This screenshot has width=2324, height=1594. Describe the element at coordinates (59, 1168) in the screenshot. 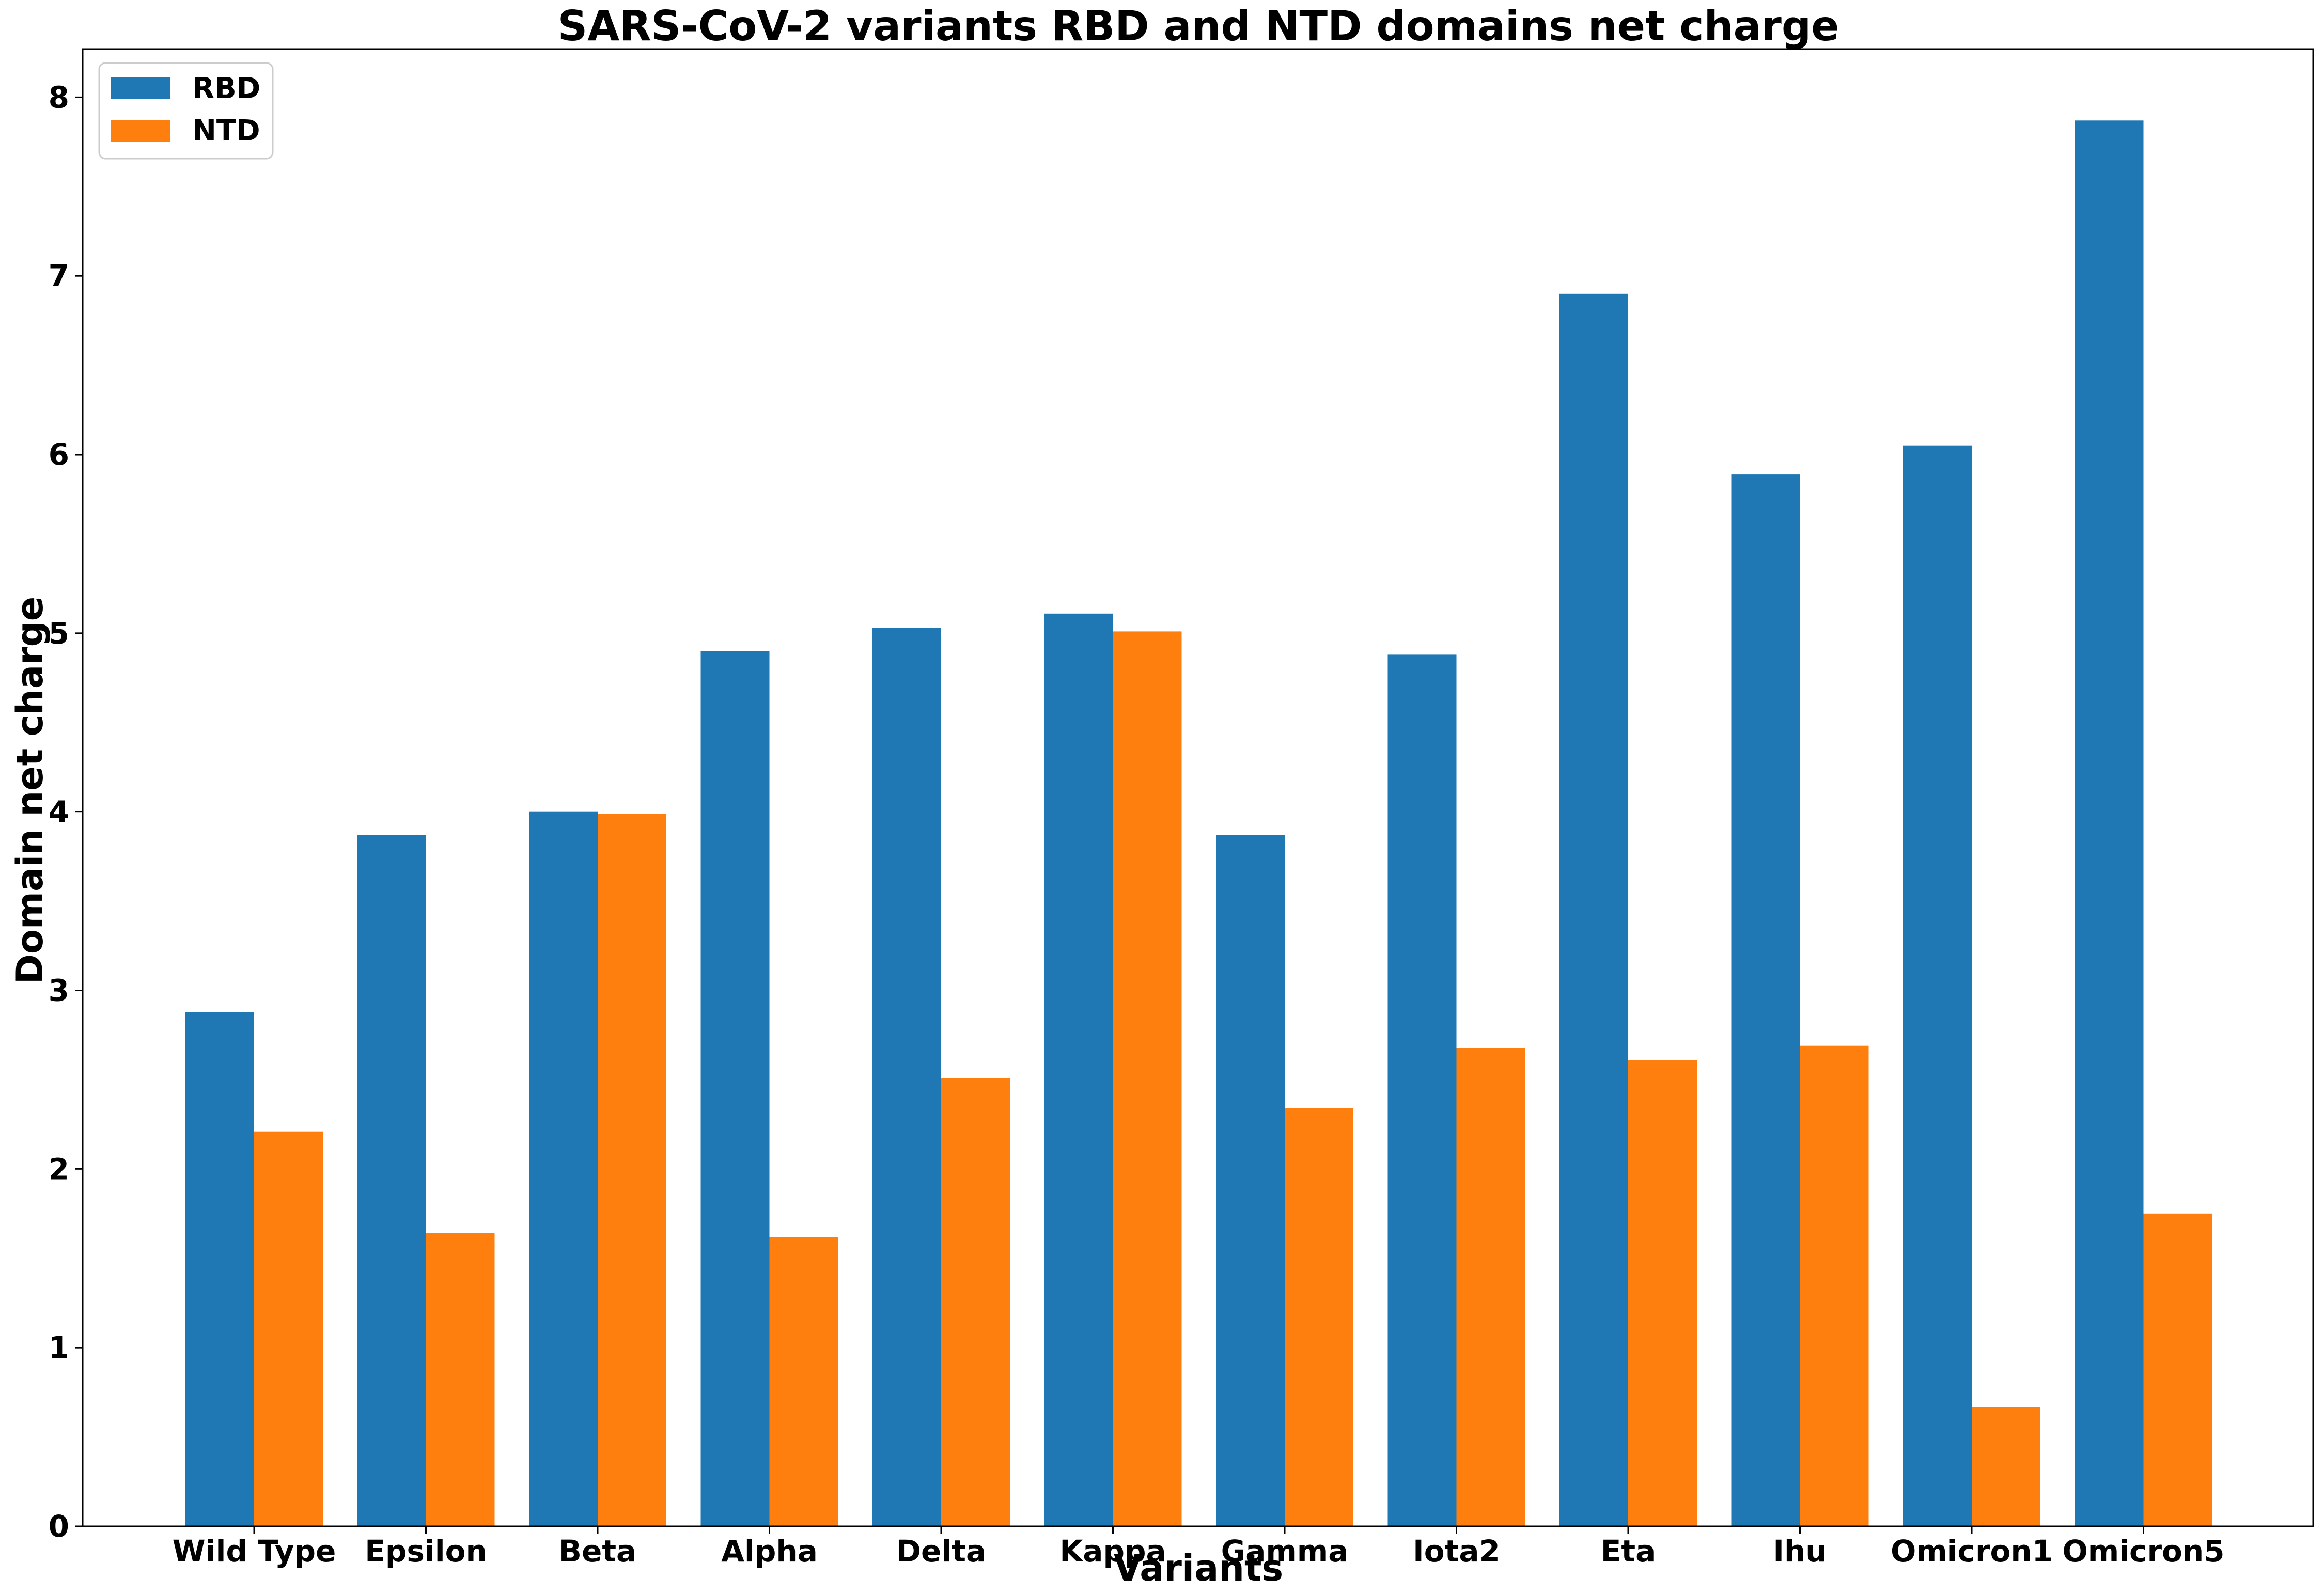

I see `y-tick-label: 2` at that location.